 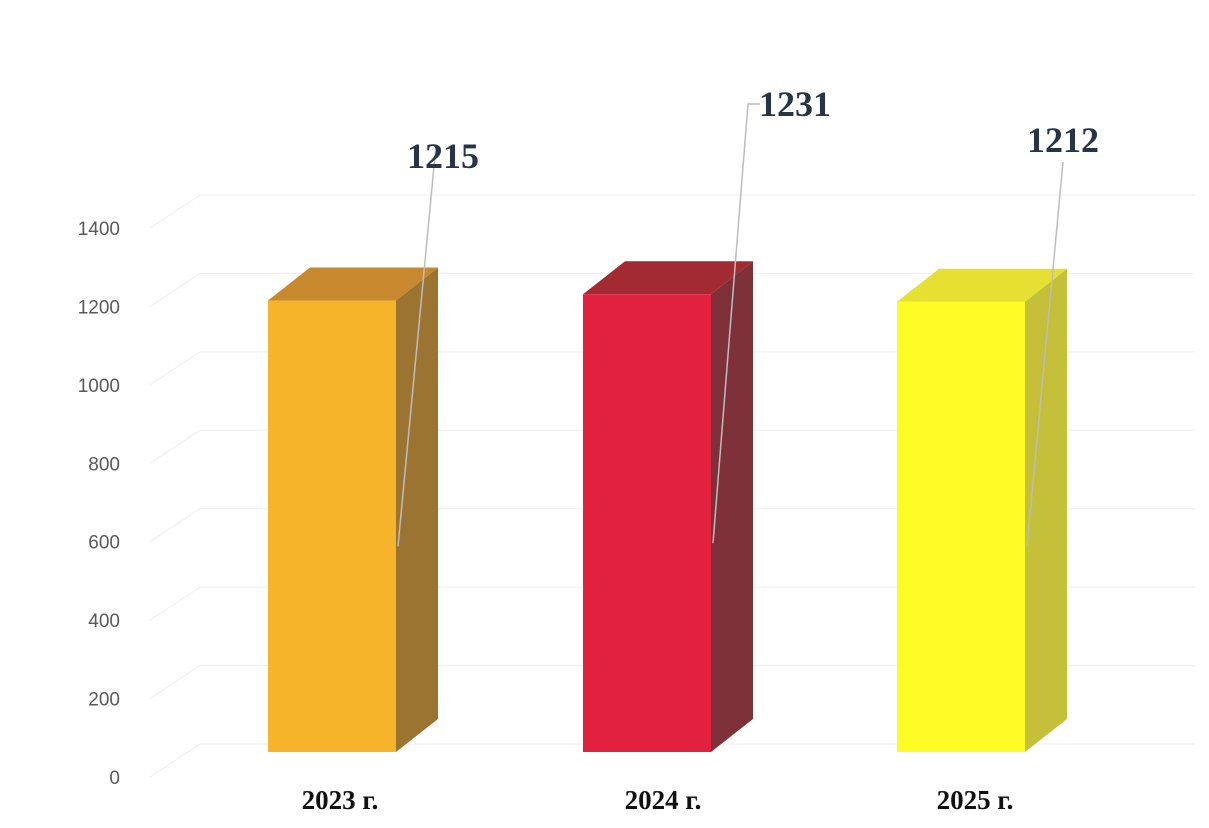 I want to click on data-label: 1212, so click(x=1063, y=140).